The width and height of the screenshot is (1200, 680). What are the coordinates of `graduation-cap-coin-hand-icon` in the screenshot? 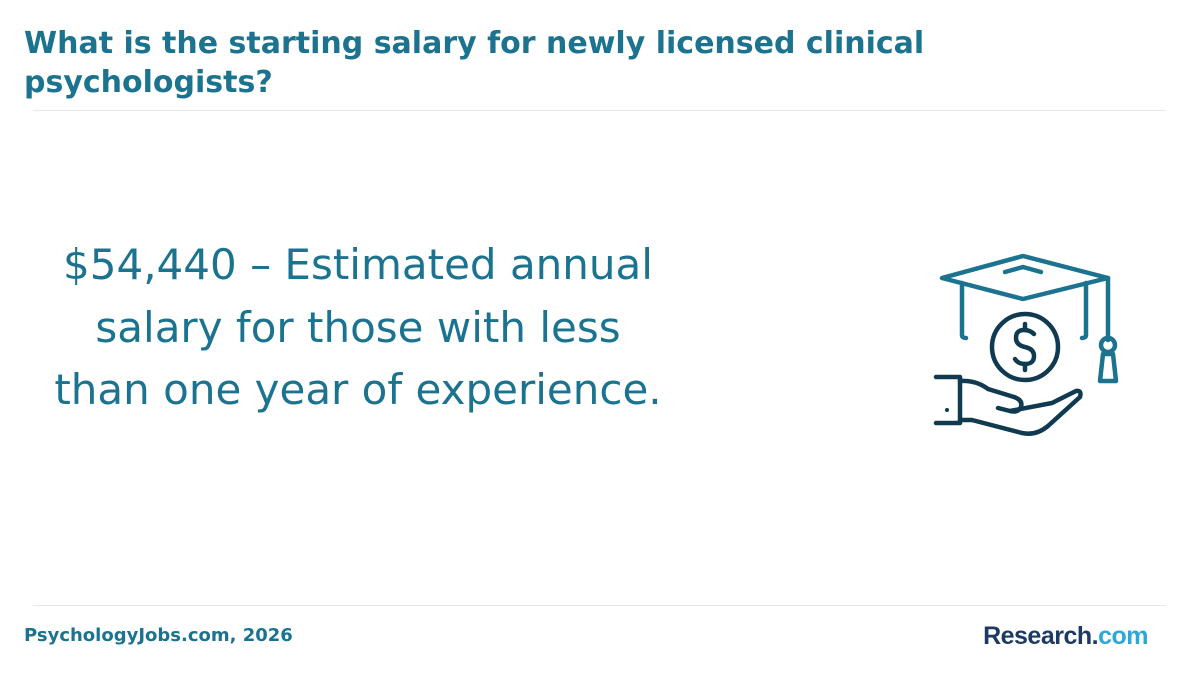 It's located at (1025, 347).